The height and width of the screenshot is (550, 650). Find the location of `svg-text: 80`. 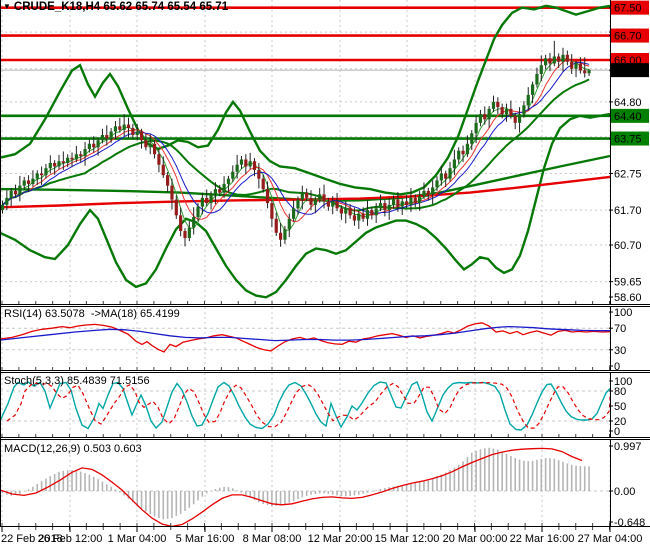

svg-text: 80 is located at coordinates (620, 392).